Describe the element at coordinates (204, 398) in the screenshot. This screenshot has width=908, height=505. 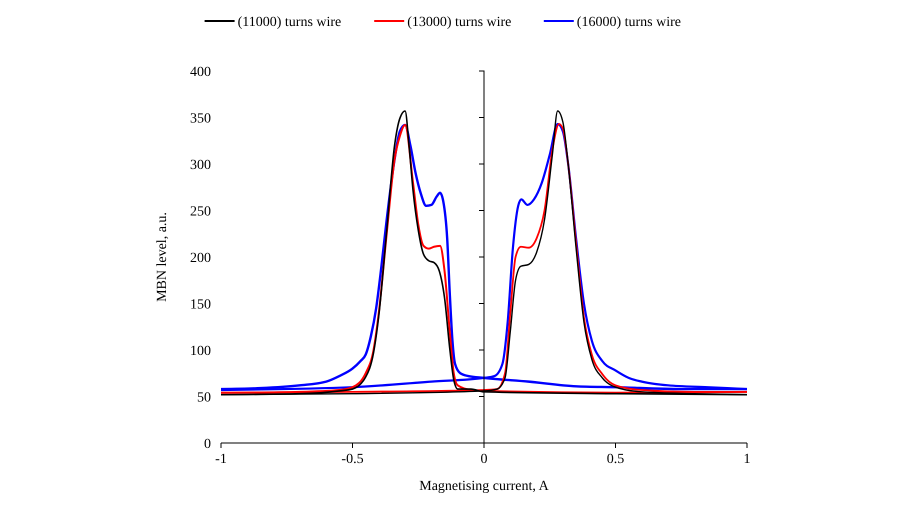
I see `y-tick-label: 50` at that location.